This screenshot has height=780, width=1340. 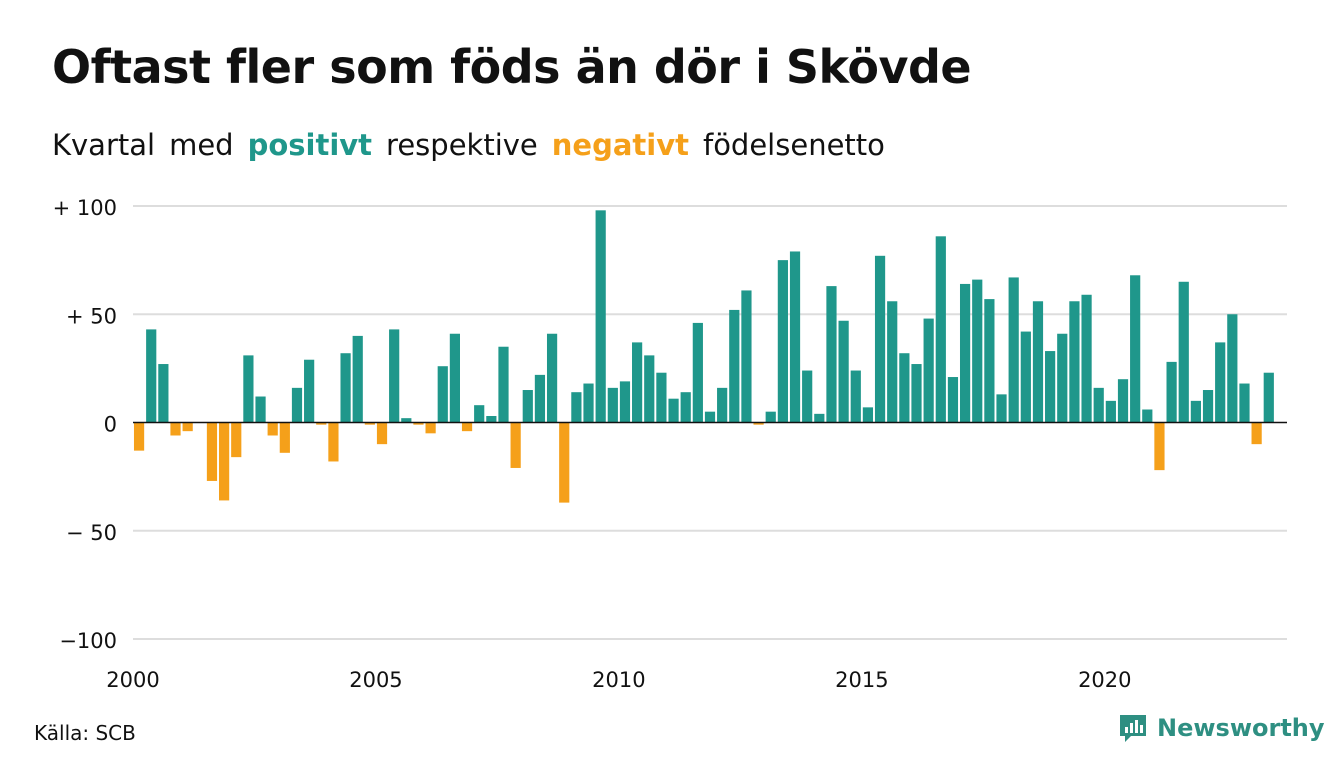 What do you see at coordinates (462, 145) in the screenshot?
I see `subtitle-word: respektive` at bounding box center [462, 145].